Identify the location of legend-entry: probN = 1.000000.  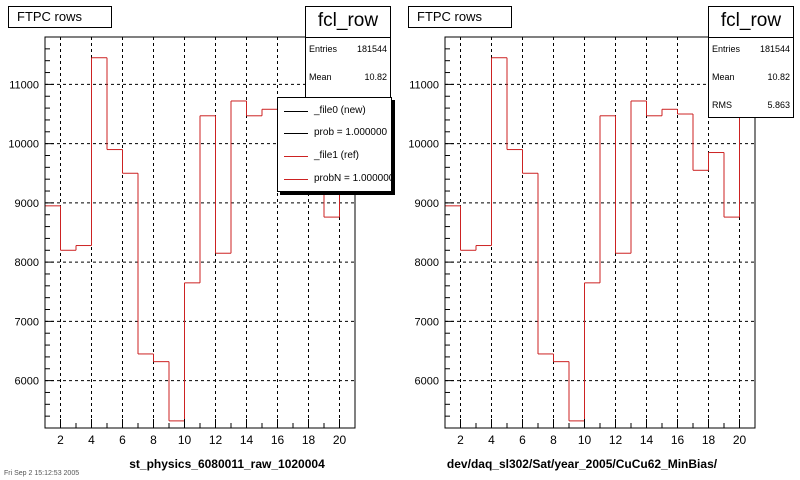
(337, 179).